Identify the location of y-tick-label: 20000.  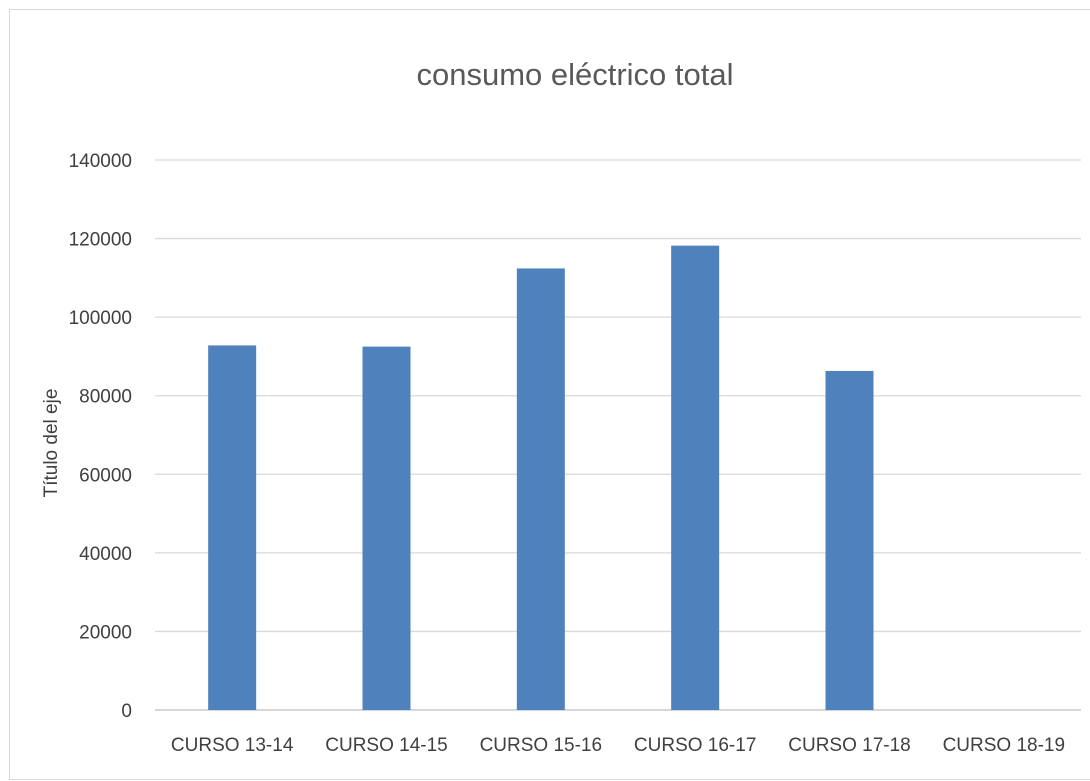
(105, 632).